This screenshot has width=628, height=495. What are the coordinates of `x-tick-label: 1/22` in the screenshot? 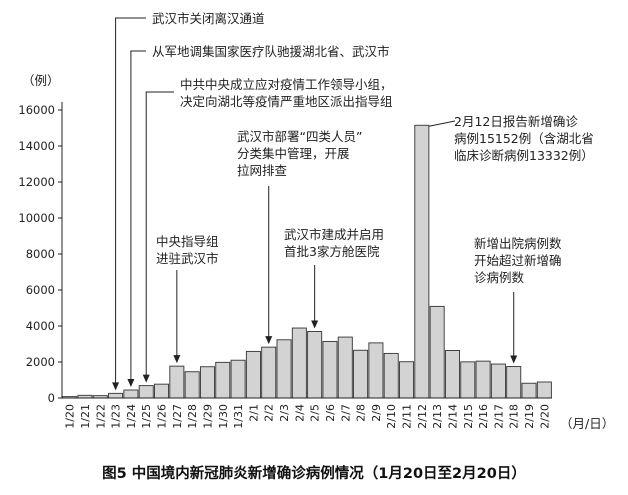 It's located at (100, 416).